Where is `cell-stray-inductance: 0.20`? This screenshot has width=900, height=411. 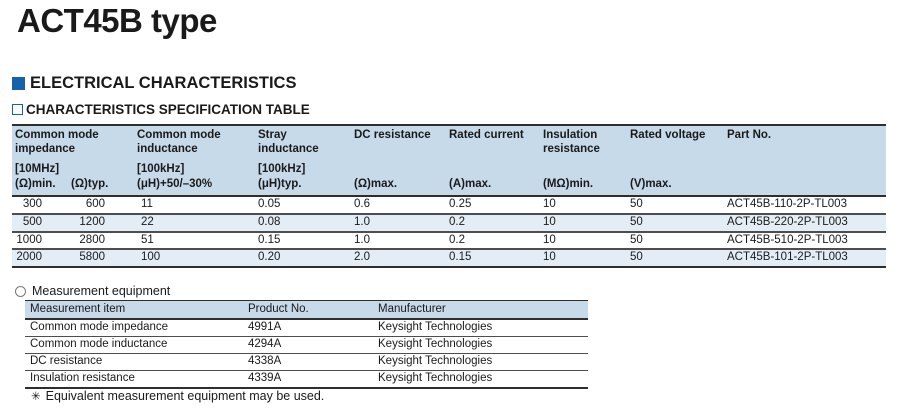
cell-stray-inductance: 0.20 is located at coordinates (269, 257).